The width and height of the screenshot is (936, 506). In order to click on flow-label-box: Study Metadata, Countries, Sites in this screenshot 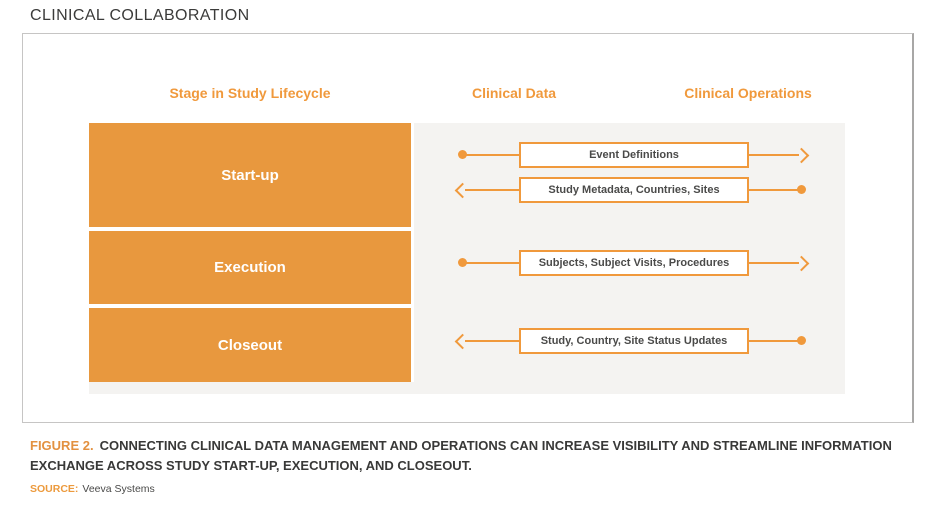, I will do `click(634, 190)`.